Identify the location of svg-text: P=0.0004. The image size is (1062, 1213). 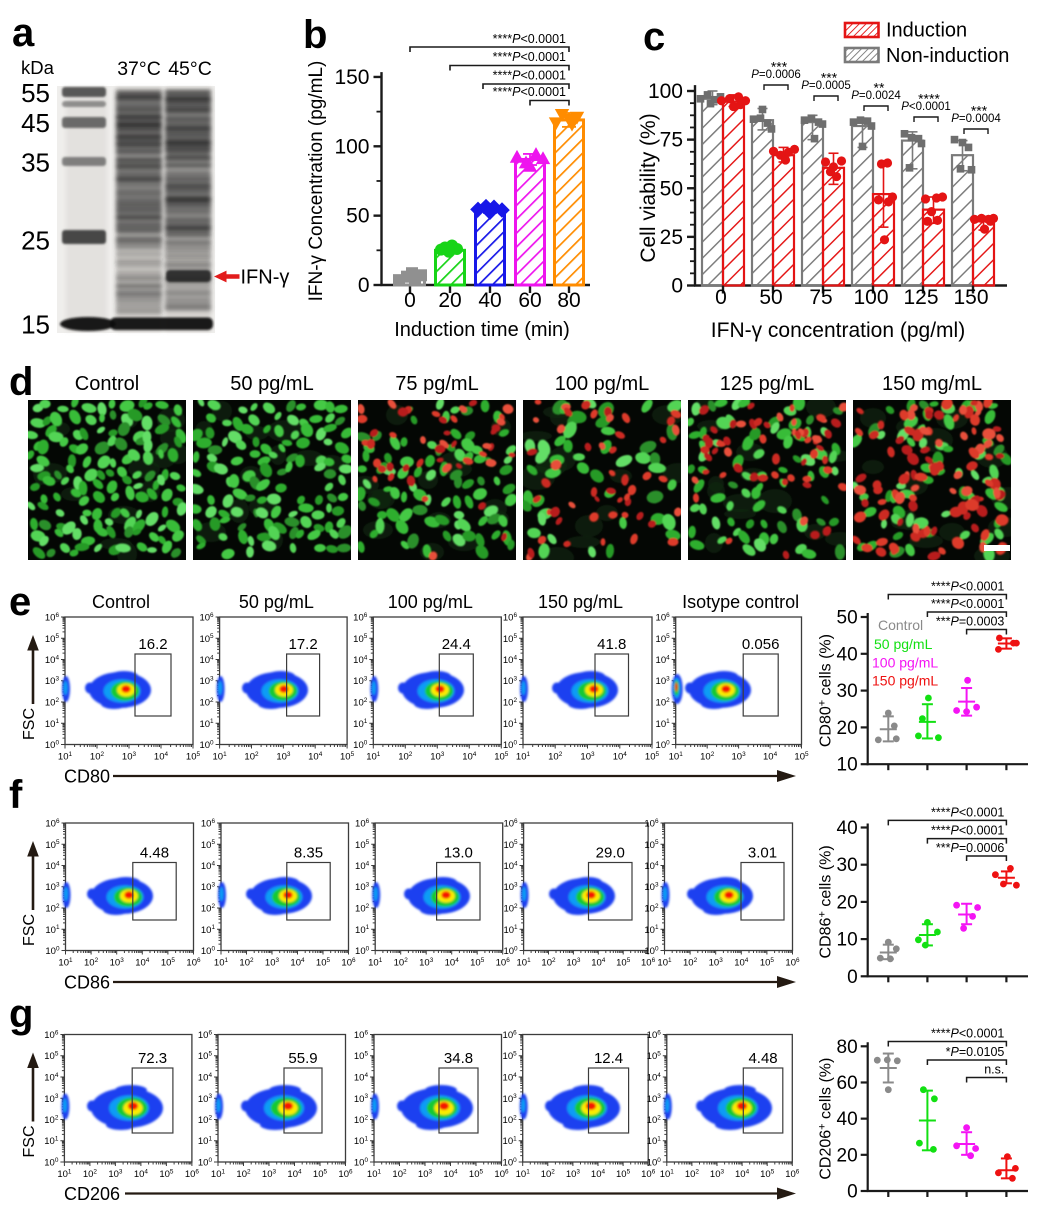
(976, 119).